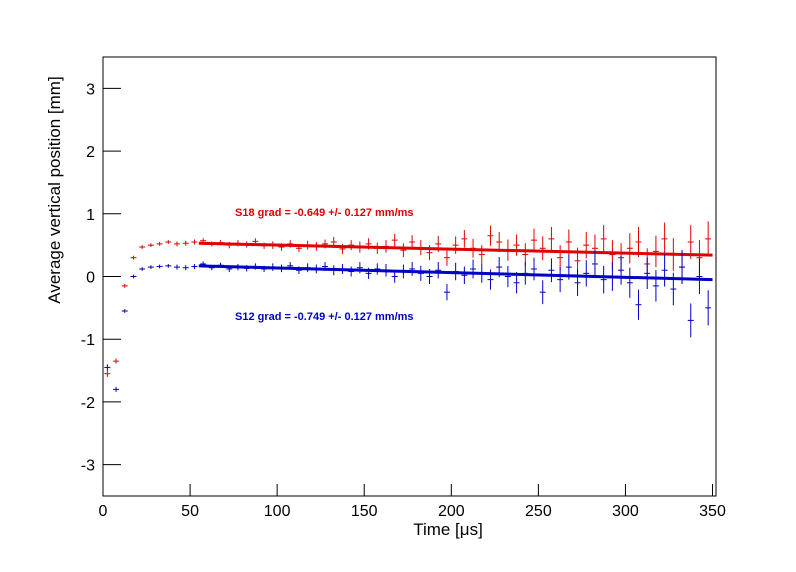 The image size is (796, 572). What do you see at coordinates (324, 317) in the screenshot?
I see `fit-annotation: S12 grad = -0.749 +/- 0.127 mm/ms` at bounding box center [324, 317].